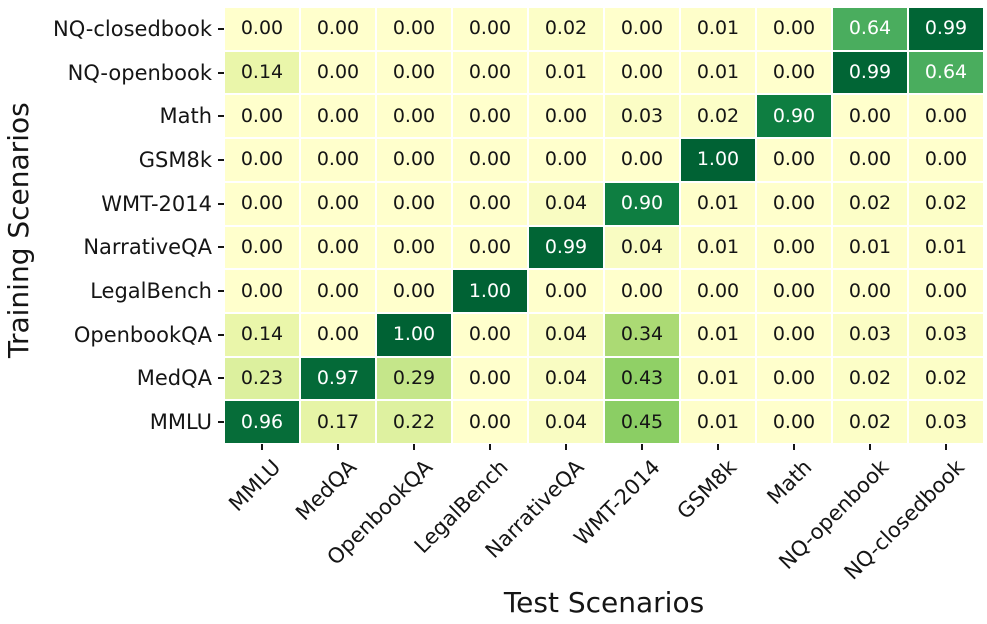 The width and height of the screenshot is (987, 624). Describe the element at coordinates (180, 422) in the screenshot. I see `row-label: MMLU` at that location.